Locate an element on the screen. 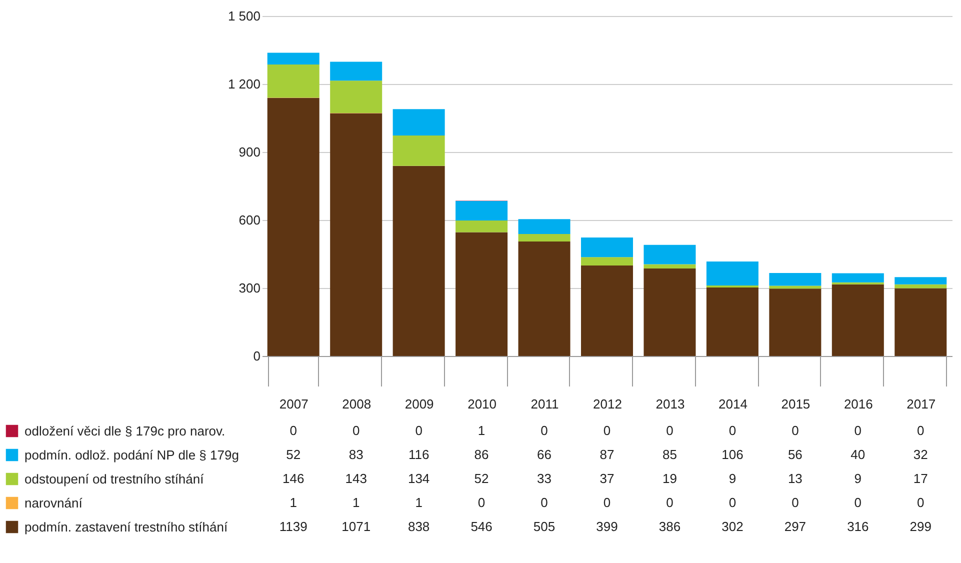  x-tick-label: 2016 is located at coordinates (858, 404).